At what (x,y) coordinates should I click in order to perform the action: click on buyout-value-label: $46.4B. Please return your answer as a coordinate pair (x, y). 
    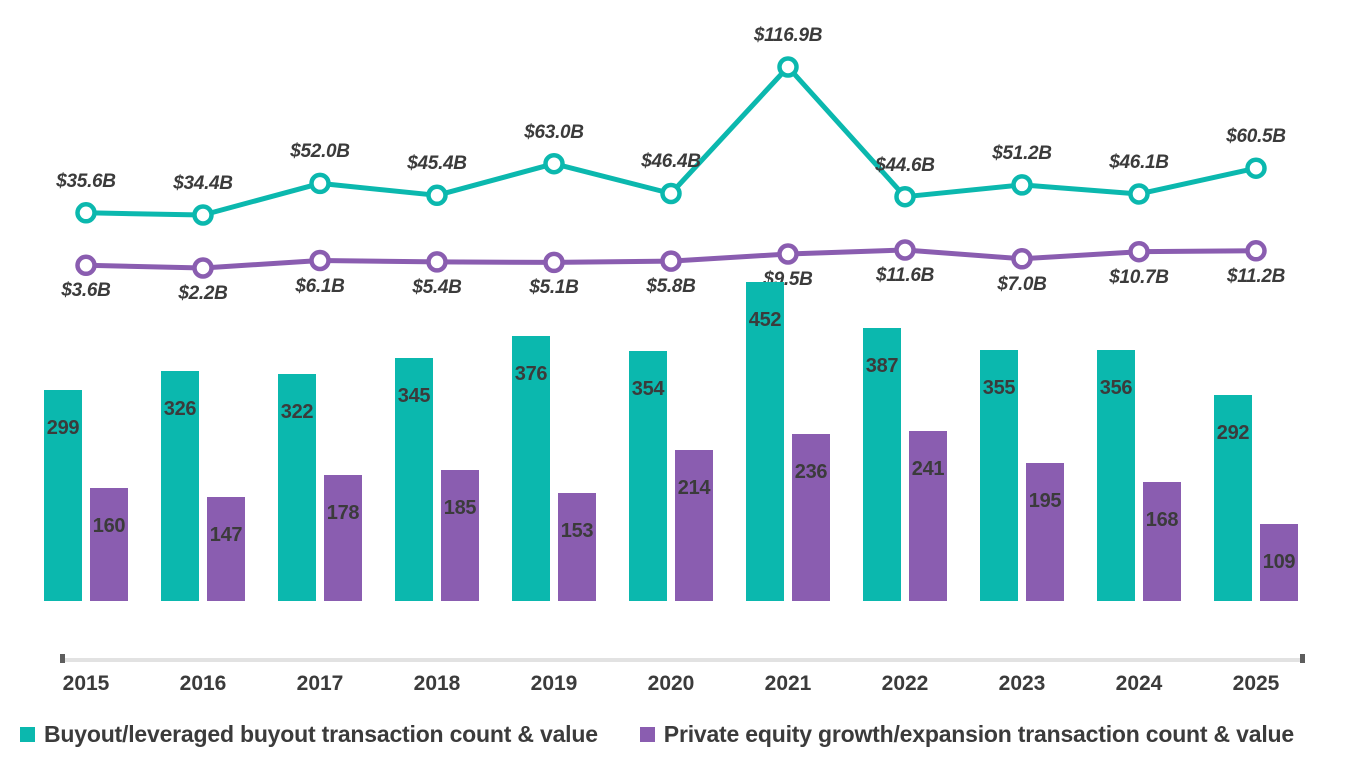
    Looking at the image, I should click on (671, 162).